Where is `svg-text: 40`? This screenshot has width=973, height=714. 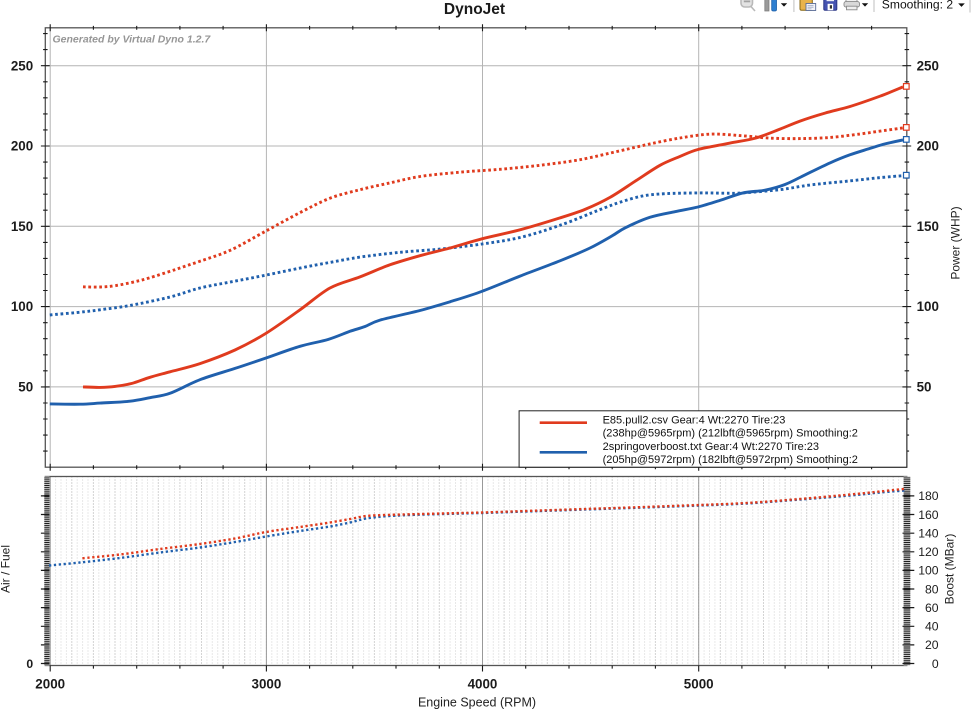 svg-text: 40 is located at coordinates (932, 627).